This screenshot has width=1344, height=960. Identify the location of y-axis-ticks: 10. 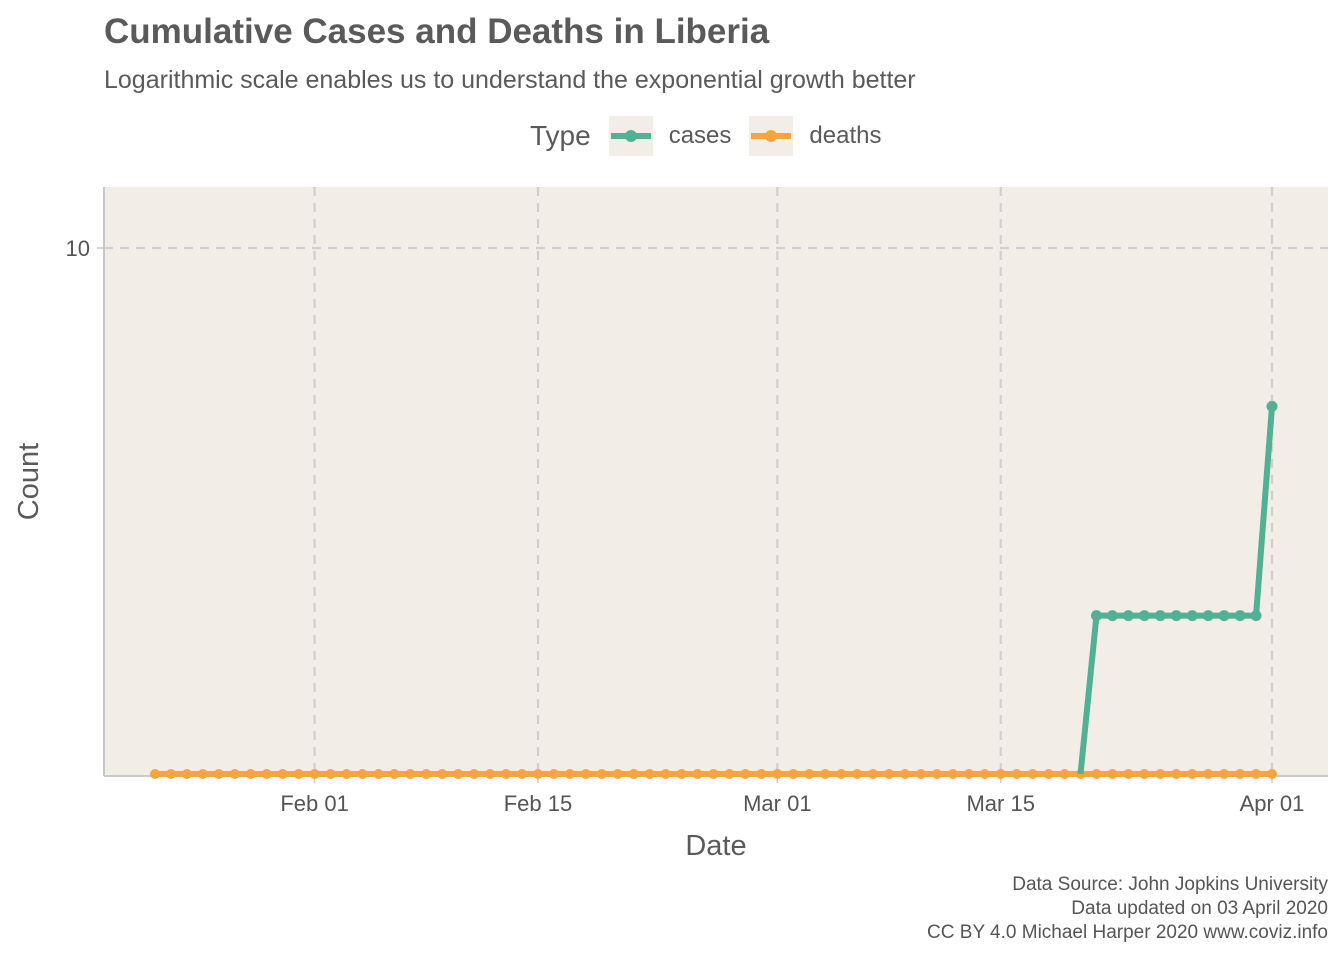
(85, 248).